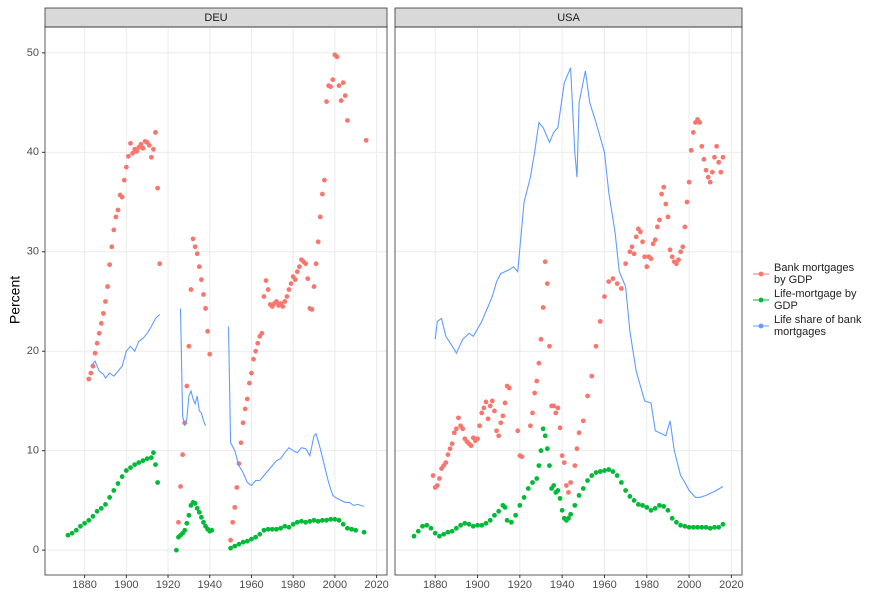 This screenshot has height=595, width=870. What do you see at coordinates (647, 584) in the screenshot?
I see `x-tick-label: 1980` at bounding box center [647, 584].